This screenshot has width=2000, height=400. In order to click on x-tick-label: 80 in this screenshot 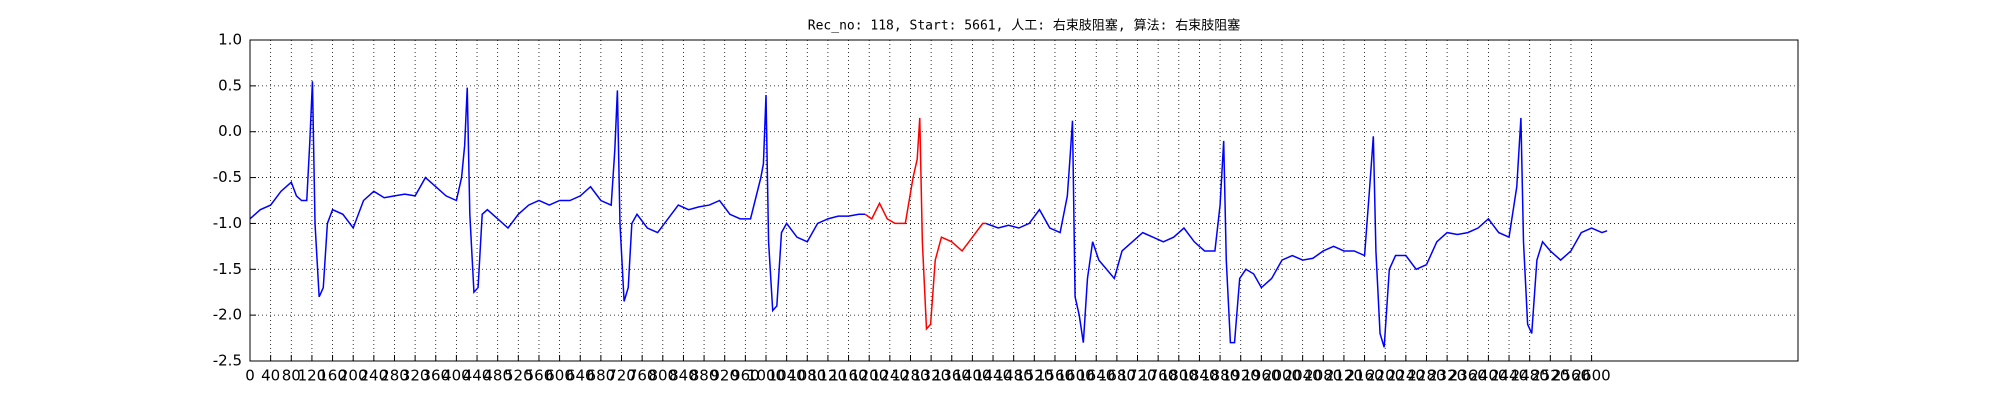, I will do `click(291, 376)`.